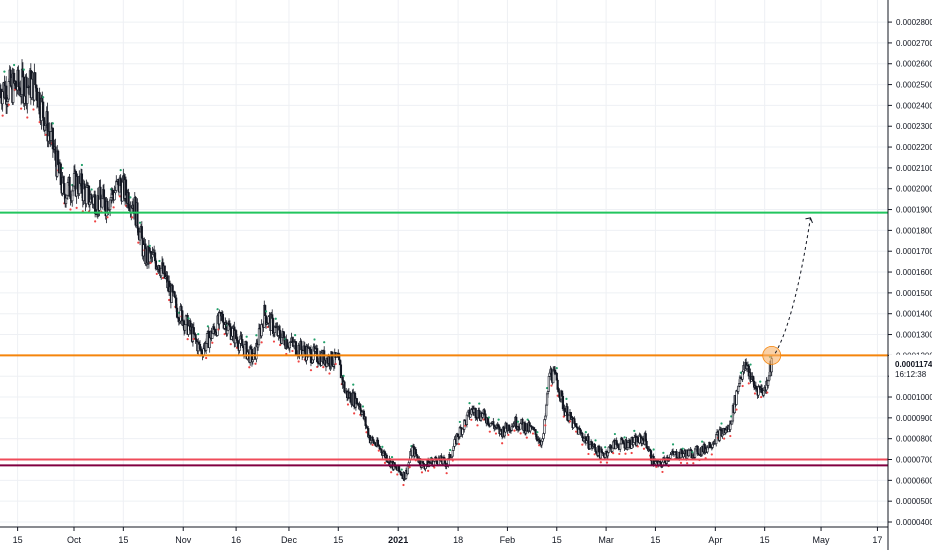 This screenshot has width=932, height=555. Describe the element at coordinates (772, 355) in the screenshot. I see `highlight-circle-marker` at that location.